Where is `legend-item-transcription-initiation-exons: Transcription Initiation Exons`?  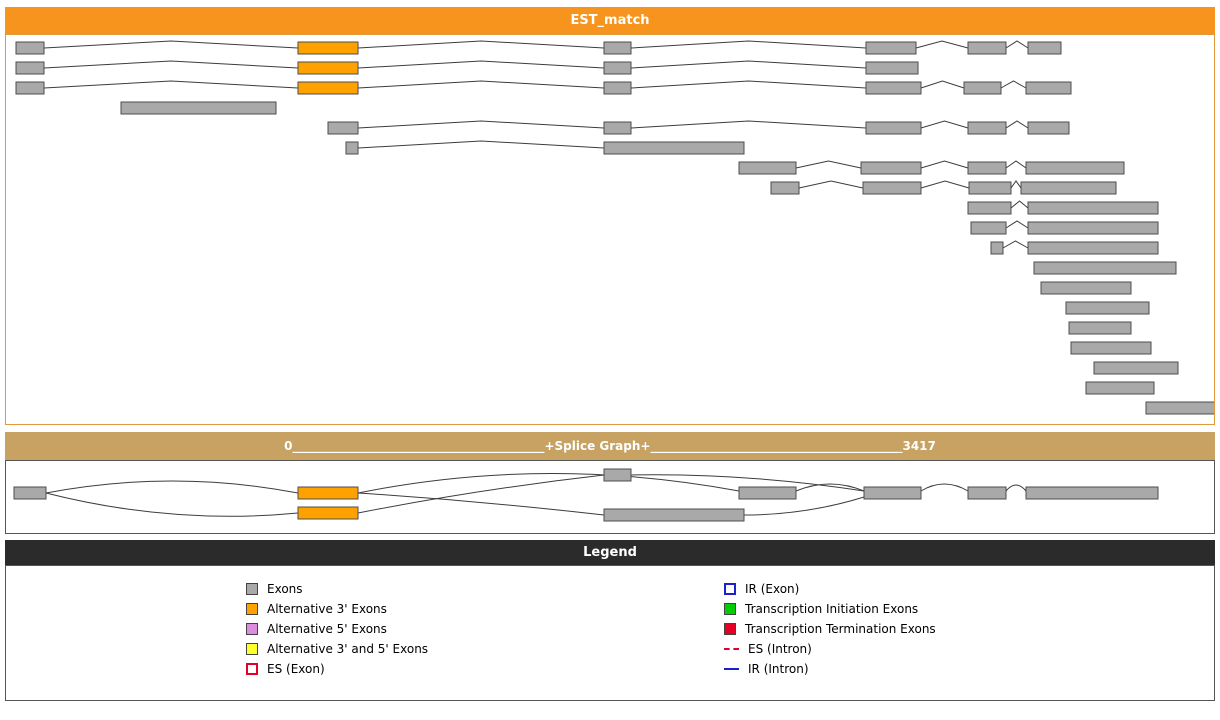 legend-item-transcription-initiation-exons: Transcription Initiation Exons is located at coordinates (830, 609).